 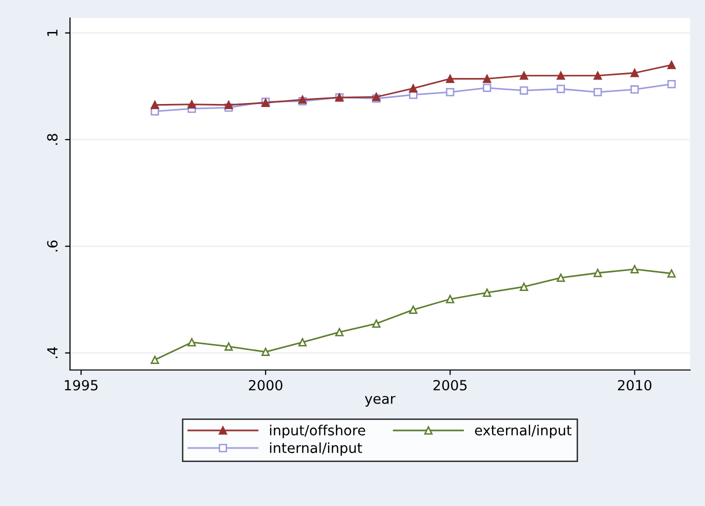 What do you see at coordinates (81, 385) in the screenshot?
I see `x-tick-label: 1995` at bounding box center [81, 385].